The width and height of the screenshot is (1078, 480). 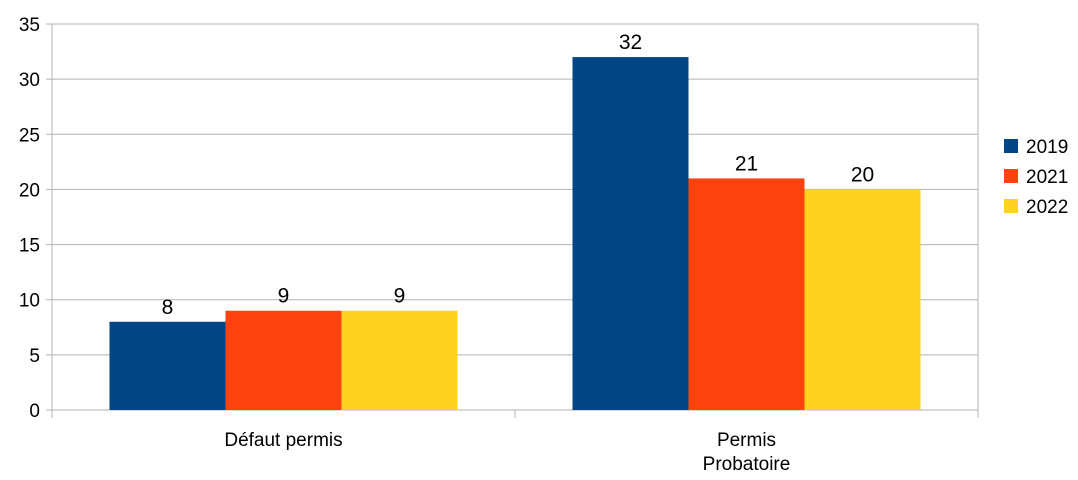 What do you see at coordinates (34, 356) in the screenshot?
I see `y-tick-label: 5` at bounding box center [34, 356].